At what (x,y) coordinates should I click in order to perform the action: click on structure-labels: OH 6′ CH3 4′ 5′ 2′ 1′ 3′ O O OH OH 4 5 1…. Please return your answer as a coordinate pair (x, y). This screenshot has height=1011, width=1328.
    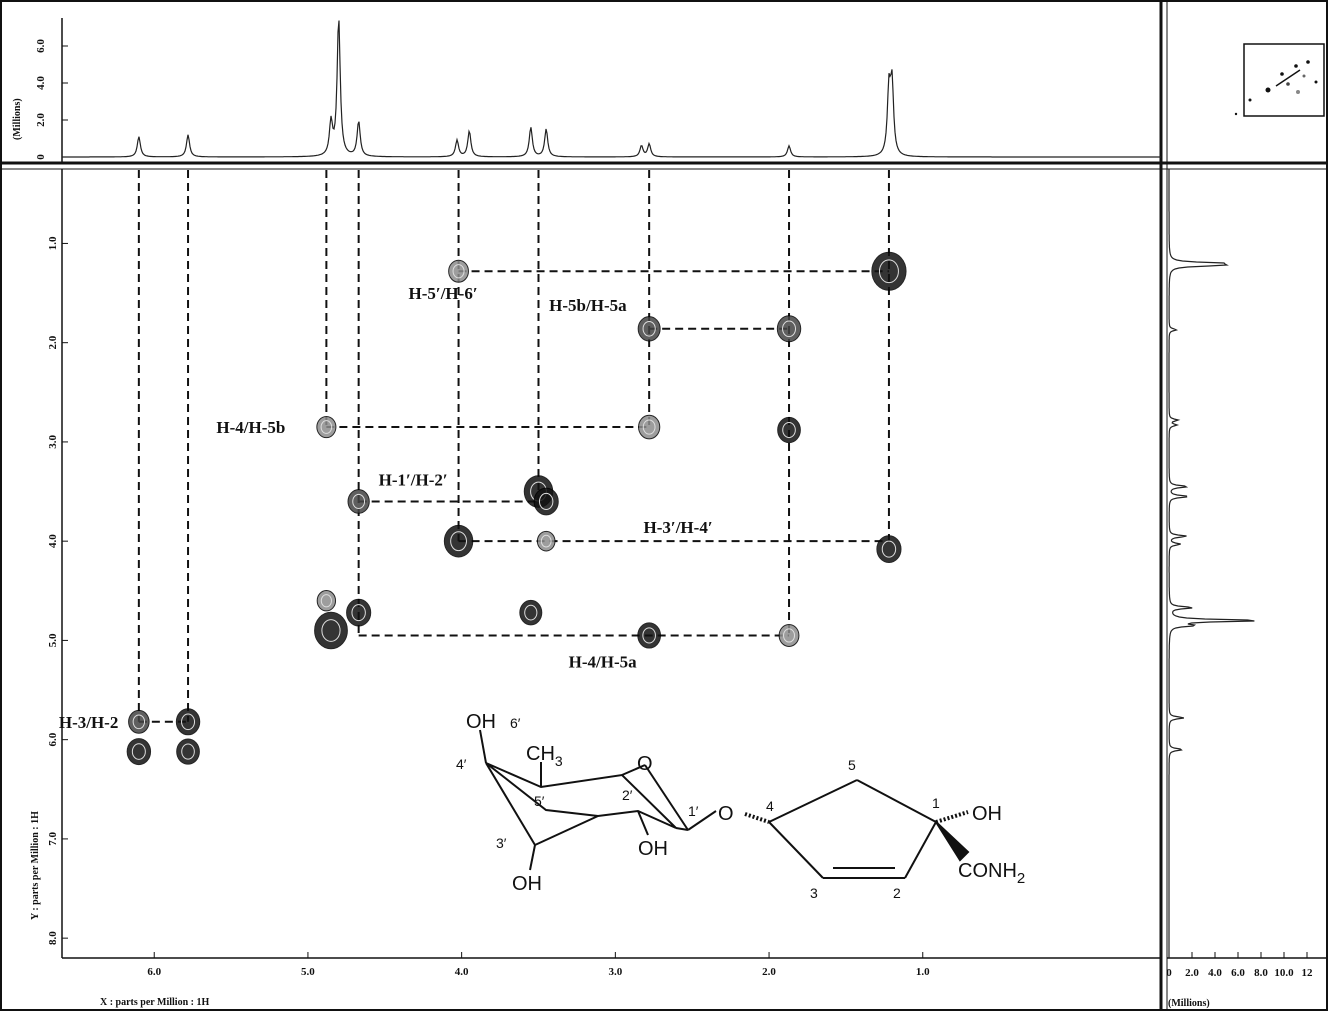
    Looking at the image, I should click on (740, 806).